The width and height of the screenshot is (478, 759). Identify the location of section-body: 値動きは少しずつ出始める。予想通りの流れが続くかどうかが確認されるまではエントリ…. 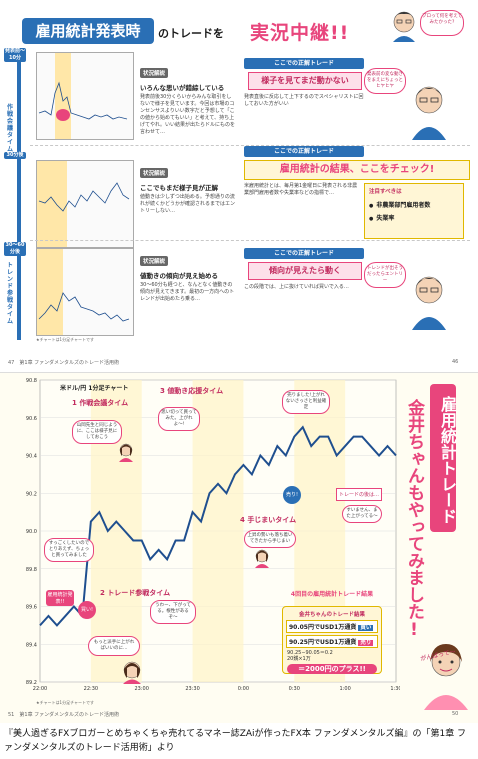
(188, 204).